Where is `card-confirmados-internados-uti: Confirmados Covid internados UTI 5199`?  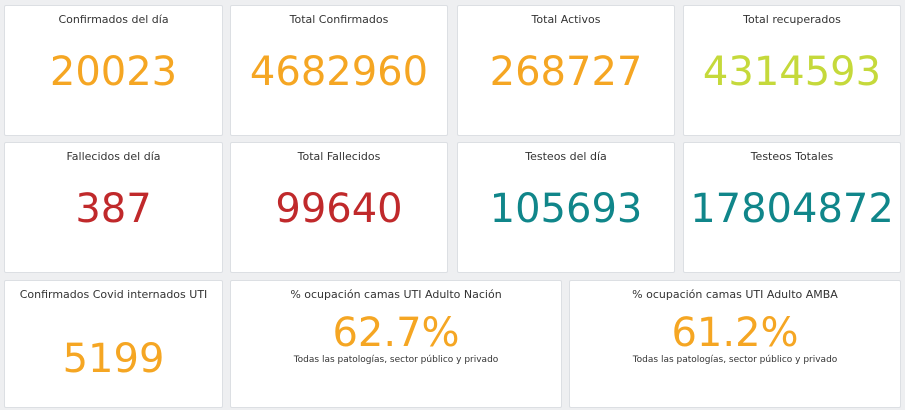 card-confirmados-internados-uti: Confirmados Covid internados UTI 5199 is located at coordinates (113, 344).